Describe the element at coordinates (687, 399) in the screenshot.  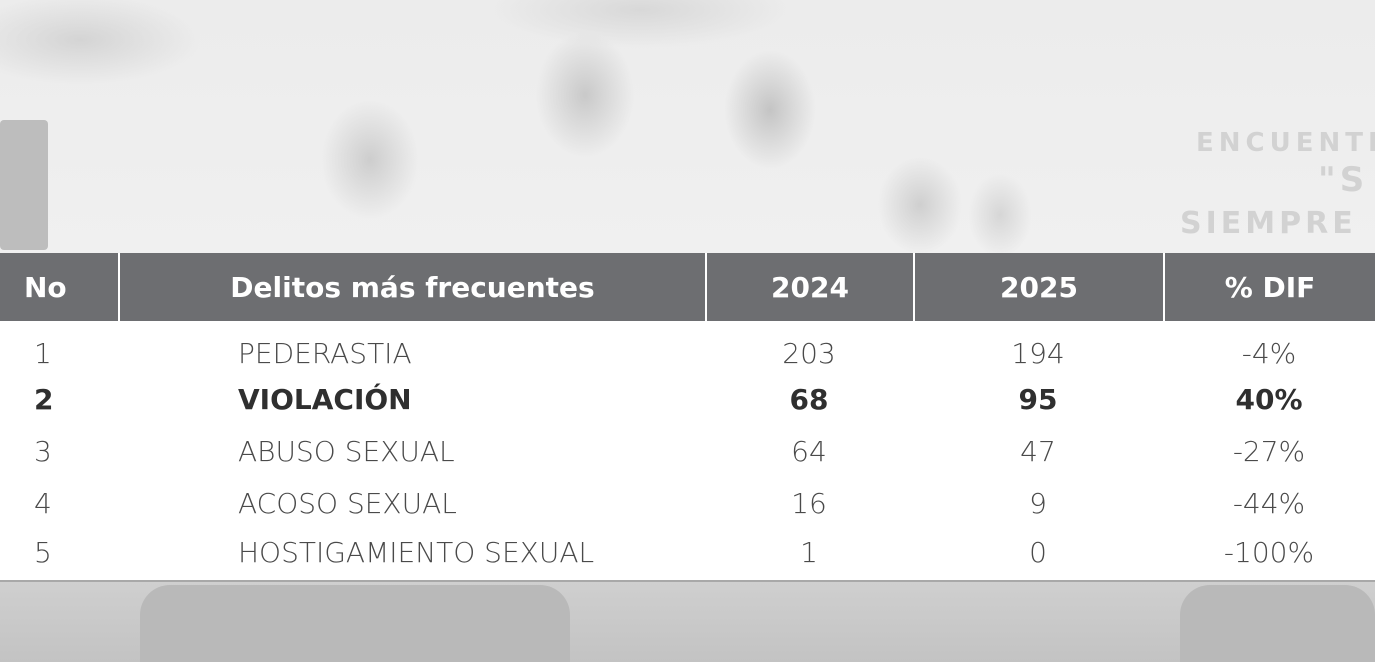
I see `table-row-highlighted: 2 VIOLACIÓN 68 95 40%` at that location.